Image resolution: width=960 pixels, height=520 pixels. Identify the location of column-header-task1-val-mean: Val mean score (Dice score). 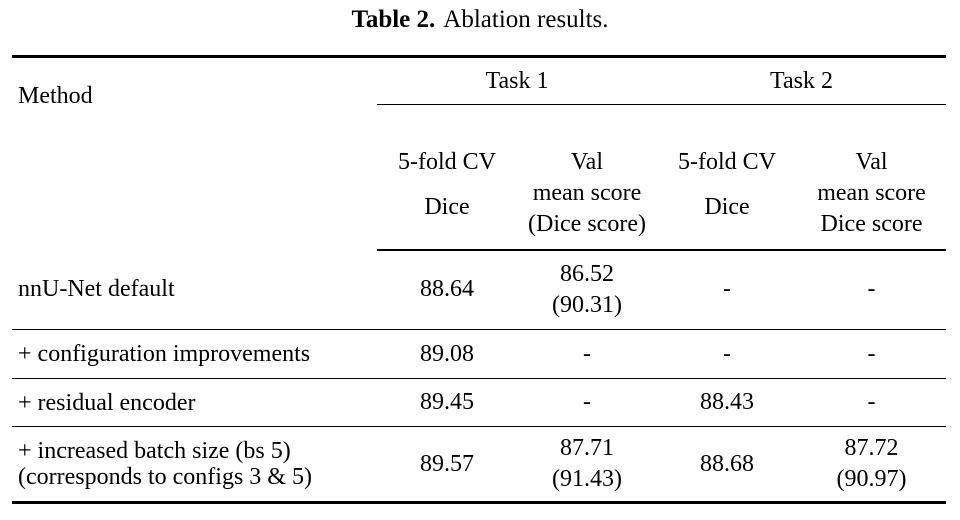
(587, 177).